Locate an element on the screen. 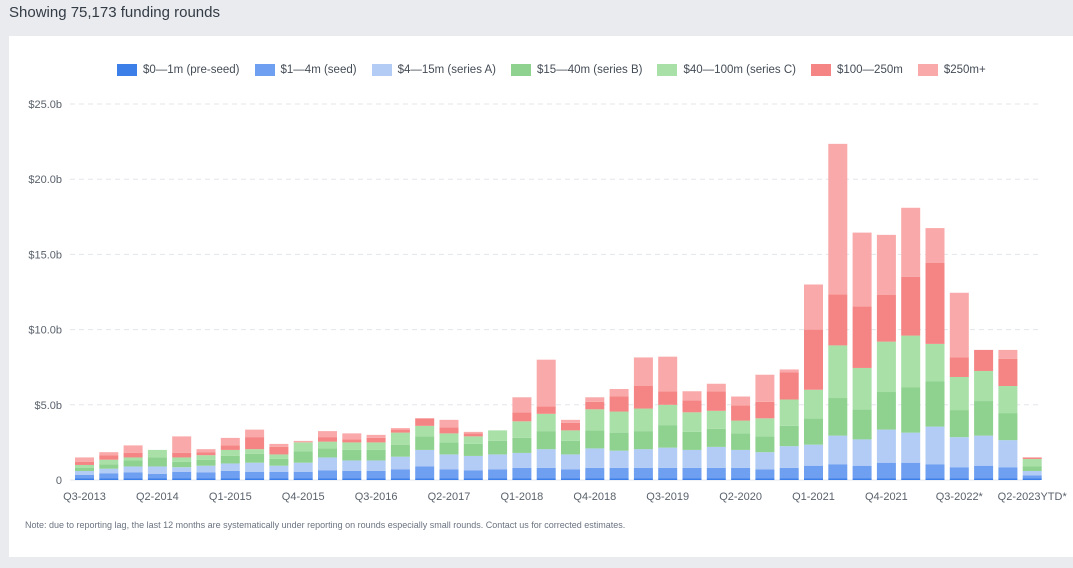 This screenshot has height=568, width=1073. y-tick-label: $25.0b is located at coordinates (45, 105).